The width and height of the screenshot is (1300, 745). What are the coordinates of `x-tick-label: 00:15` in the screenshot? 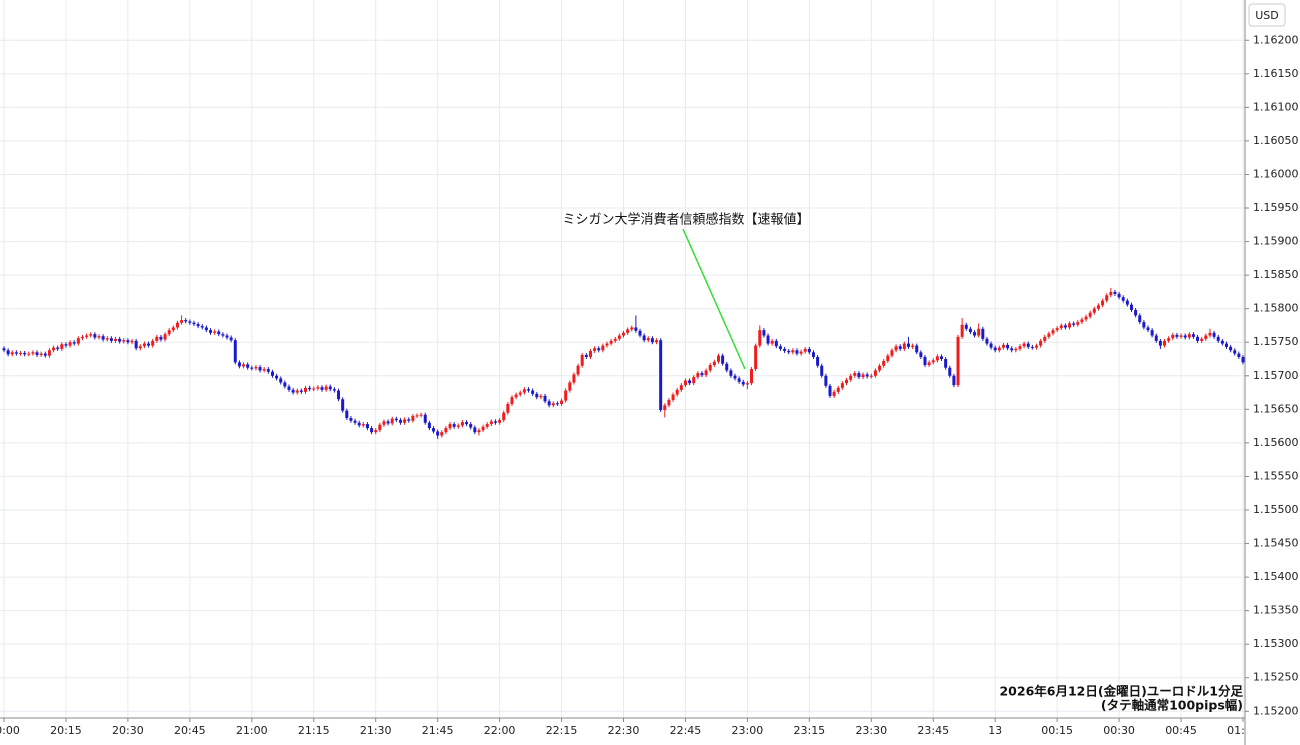 It's located at (1057, 730).